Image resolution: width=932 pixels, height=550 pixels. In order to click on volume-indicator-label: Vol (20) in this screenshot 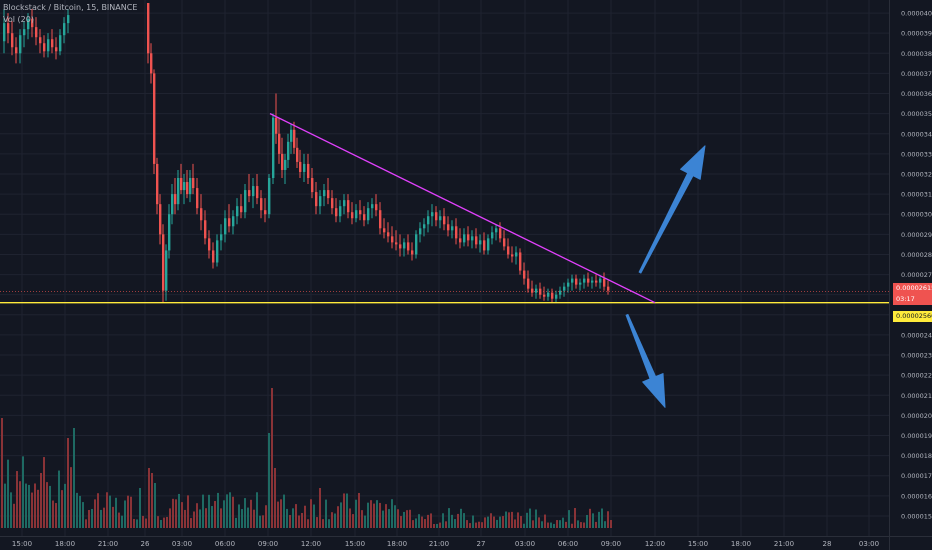, I will do `click(18, 19)`.